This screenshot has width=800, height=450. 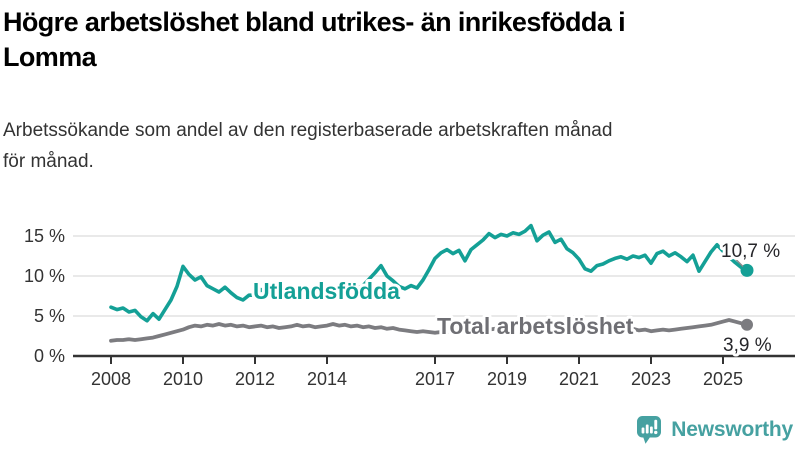 I want to click on x-axis-label: 2021, so click(x=579, y=379).